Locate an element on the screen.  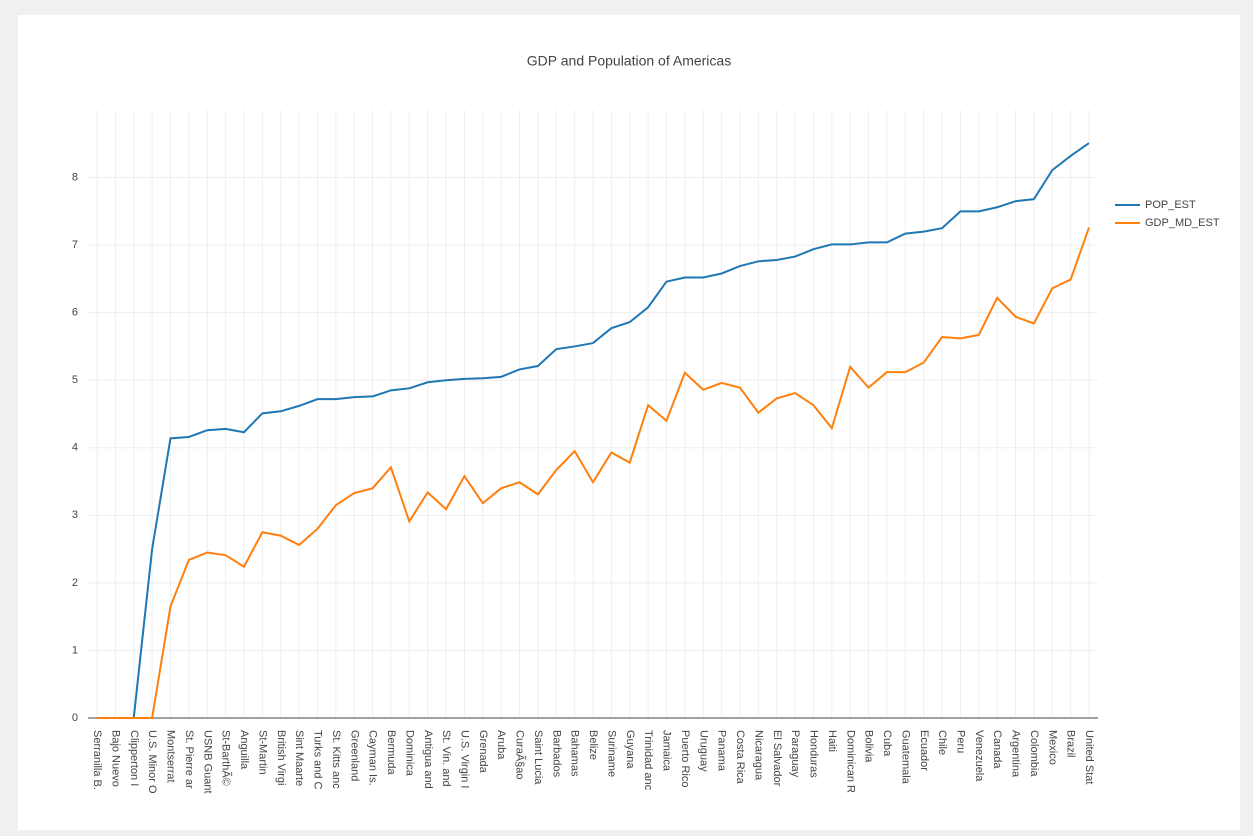
x-tick-label: St. Vin. and is located at coordinates (446, 758).